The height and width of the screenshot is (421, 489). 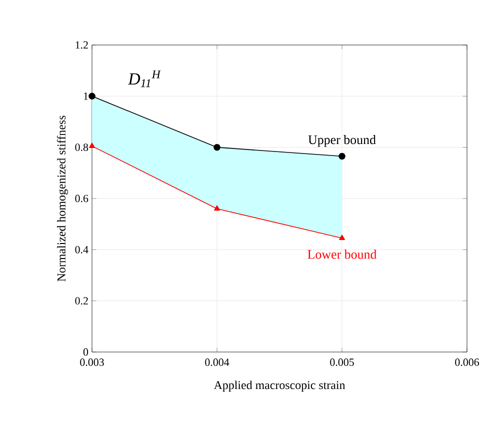 What do you see at coordinates (62, 199) in the screenshot?
I see `y-axis-title: Normalized homogenized stiffness` at bounding box center [62, 199].